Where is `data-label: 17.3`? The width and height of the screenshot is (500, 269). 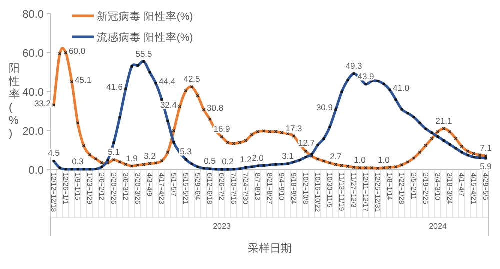 data-label: 17.3 is located at coordinates (294, 128).